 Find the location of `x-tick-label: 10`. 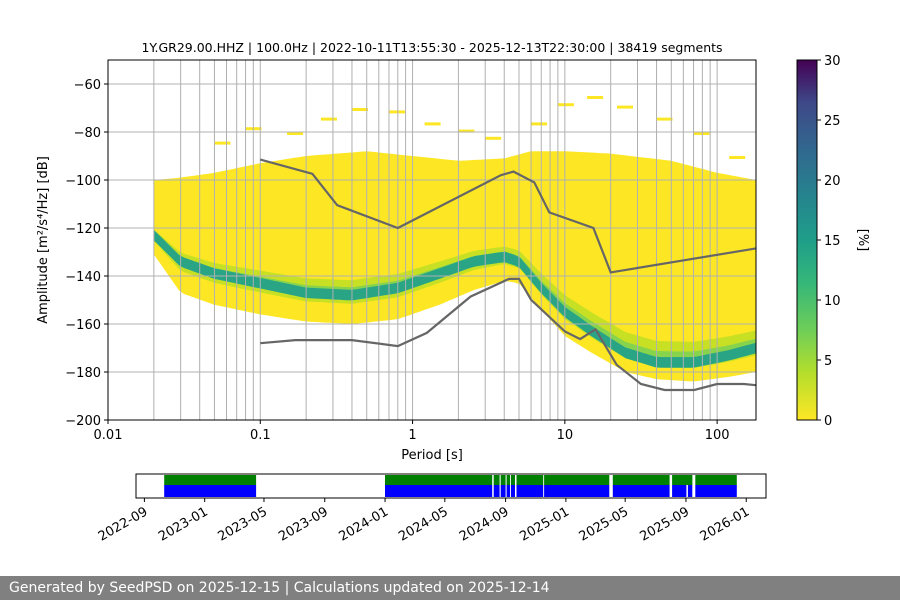

x-tick-label: 10 is located at coordinates (565, 435).